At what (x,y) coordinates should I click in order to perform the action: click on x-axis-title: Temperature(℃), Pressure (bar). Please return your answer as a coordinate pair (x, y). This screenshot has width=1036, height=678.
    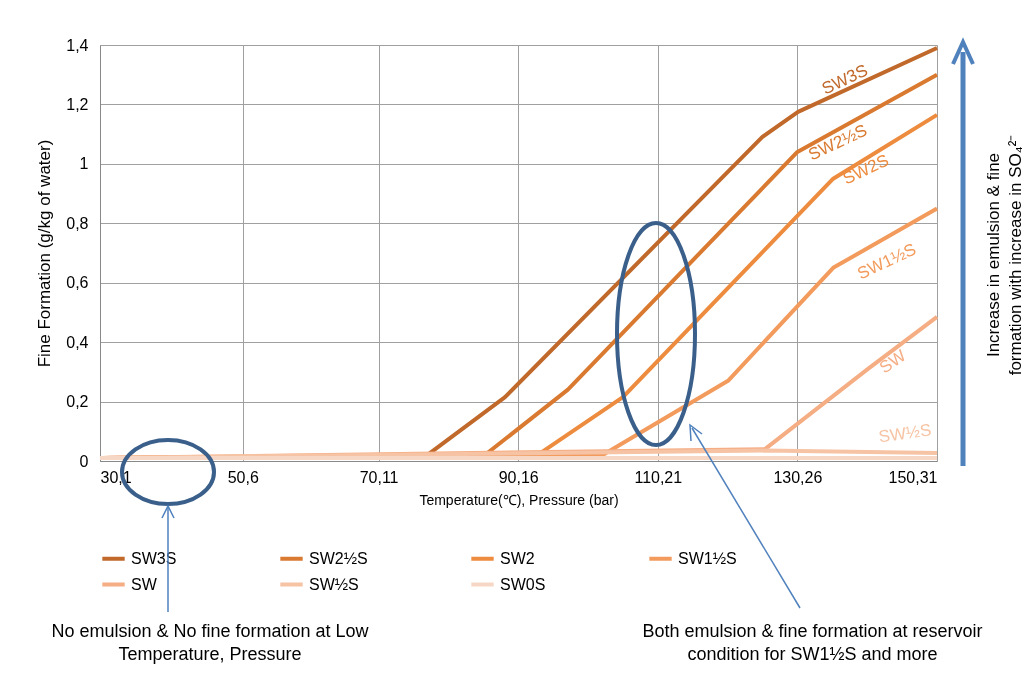
    Looking at the image, I should click on (519, 499).